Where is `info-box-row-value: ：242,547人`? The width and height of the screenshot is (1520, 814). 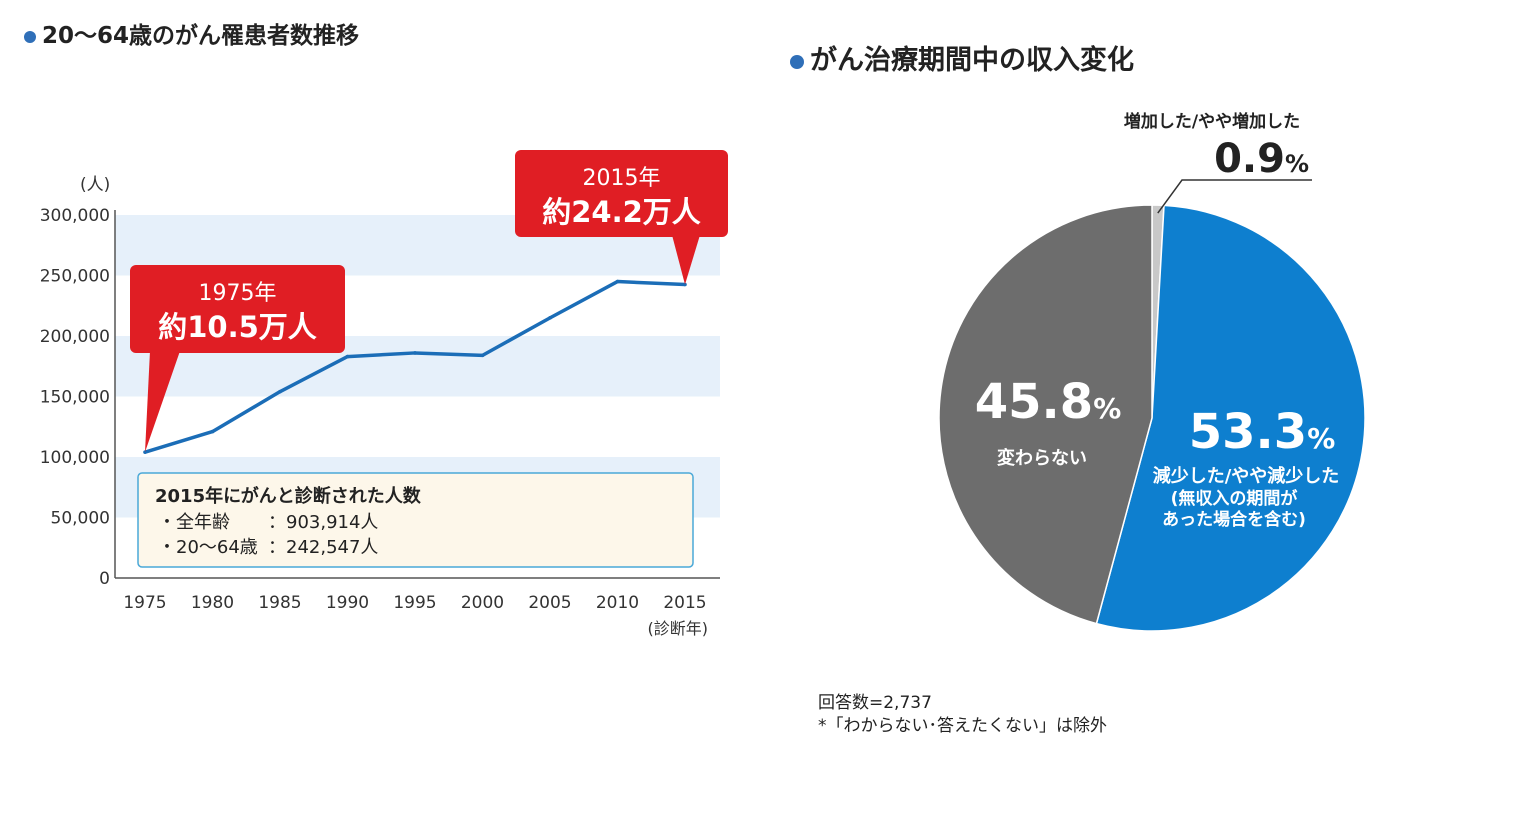 info-box-row-value: ：242,547人 is located at coordinates (323, 547).